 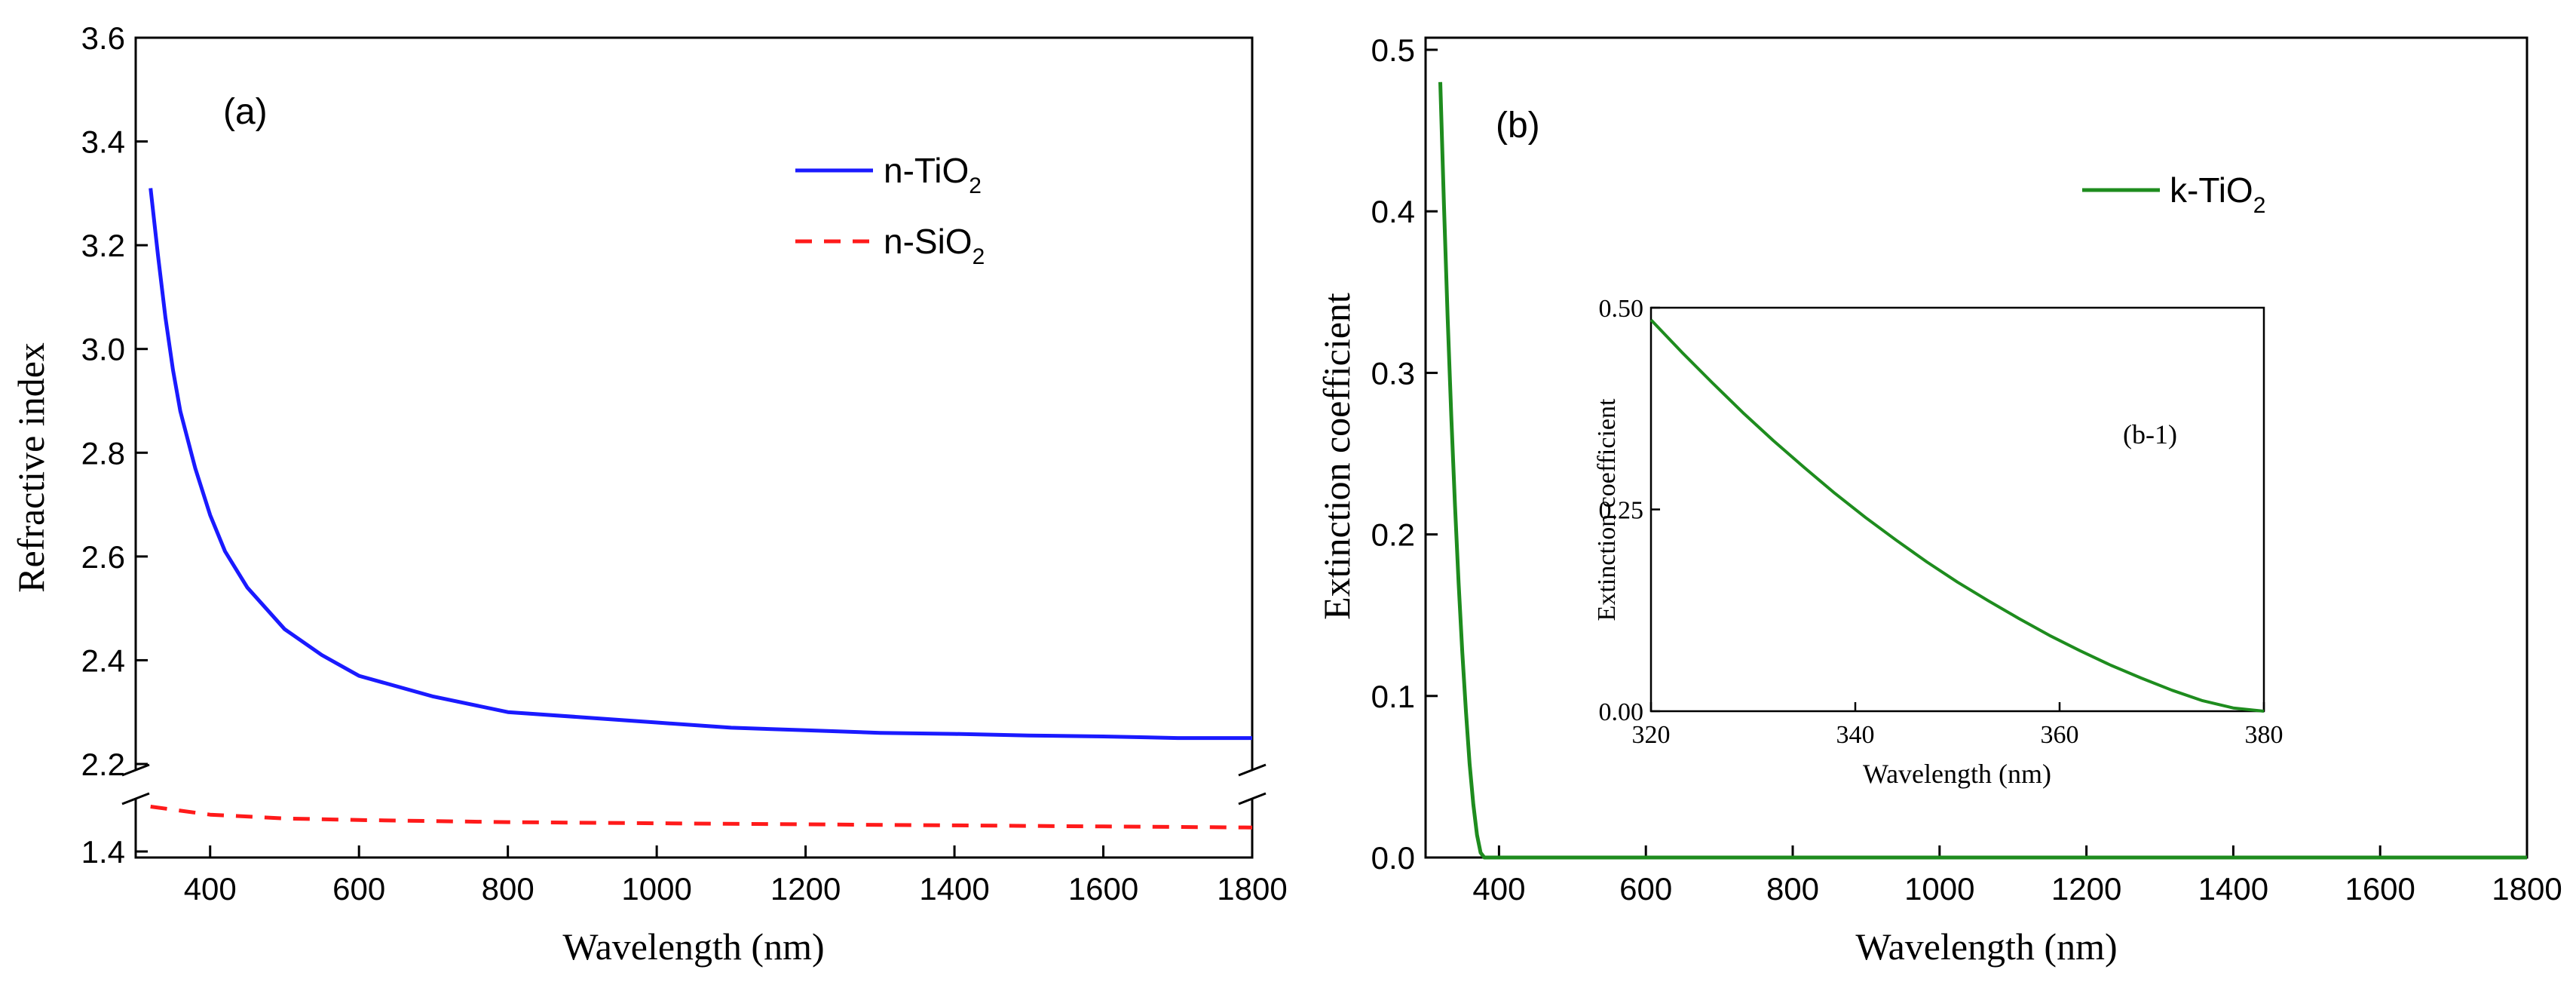 What do you see at coordinates (1393, 696) in the screenshot?
I see `y-tick-label: 0.1` at bounding box center [1393, 696].